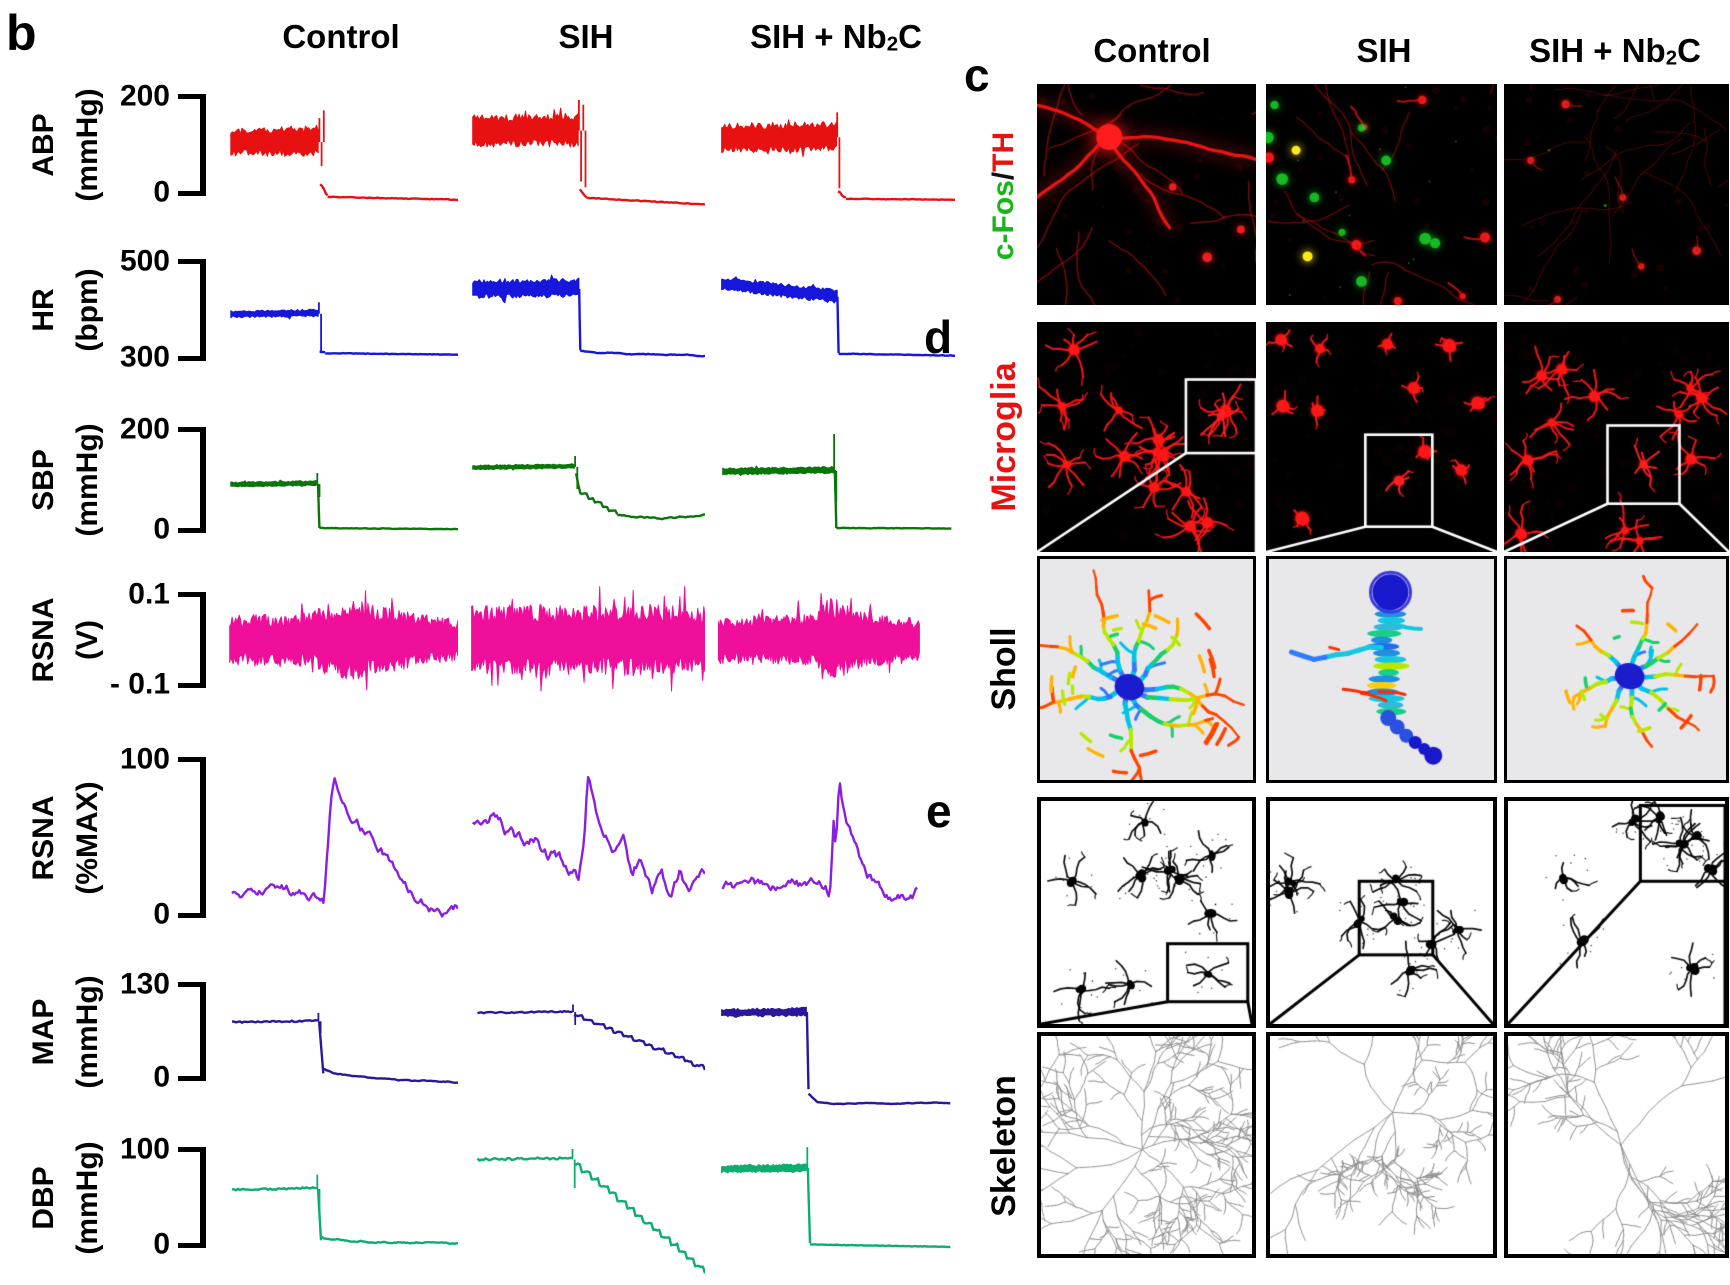  Describe the element at coordinates (588, 152) in the screenshot. I see `trace-abp-0-sih` at that location.